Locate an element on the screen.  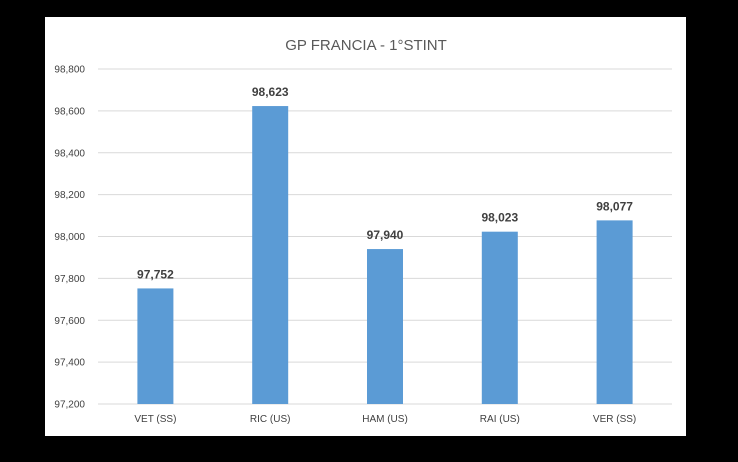
x-axis-ticks: VET (SS) RIC (US) HAM (US) RAI (US) VER (SS) is located at coordinates (385, 419).